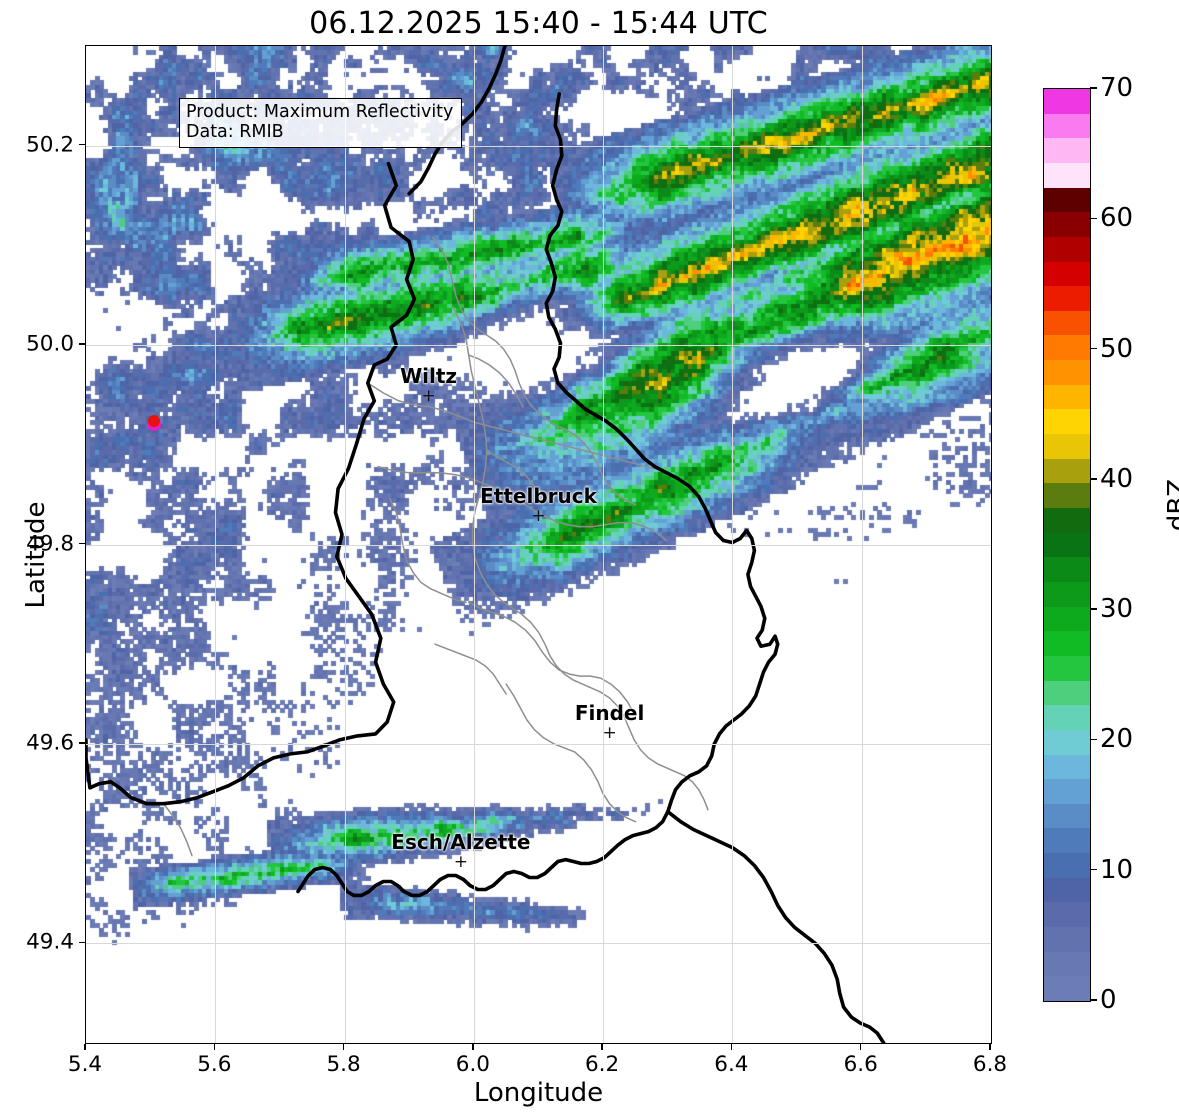 The width and height of the screenshot is (1179, 1117). Describe the element at coordinates (860, 1064) in the screenshot. I see `x-axis-tick-label: 6.6` at that location.